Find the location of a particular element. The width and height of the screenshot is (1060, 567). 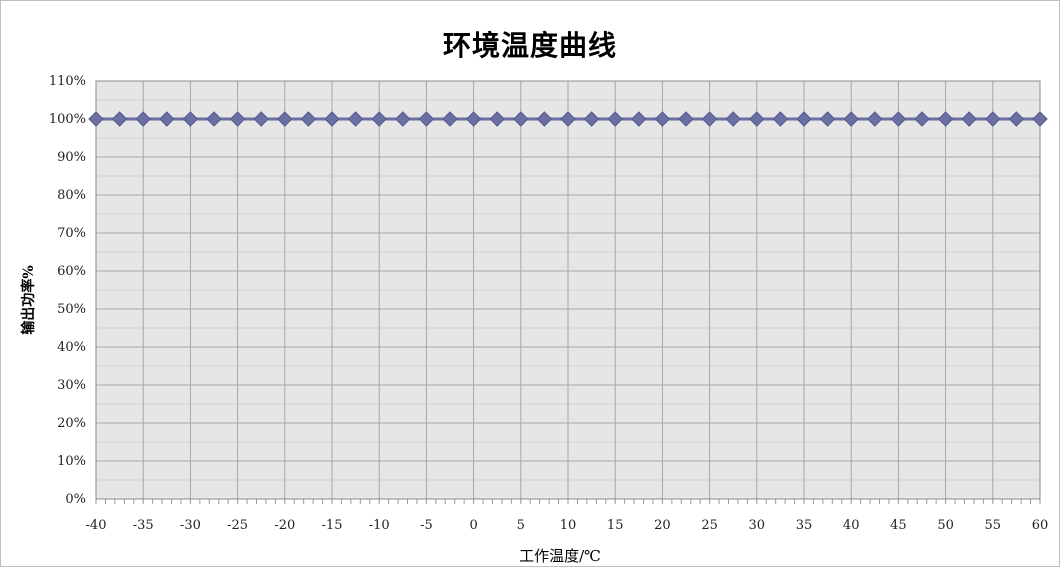

y-tick-label: 40% is located at coordinates (71, 347).